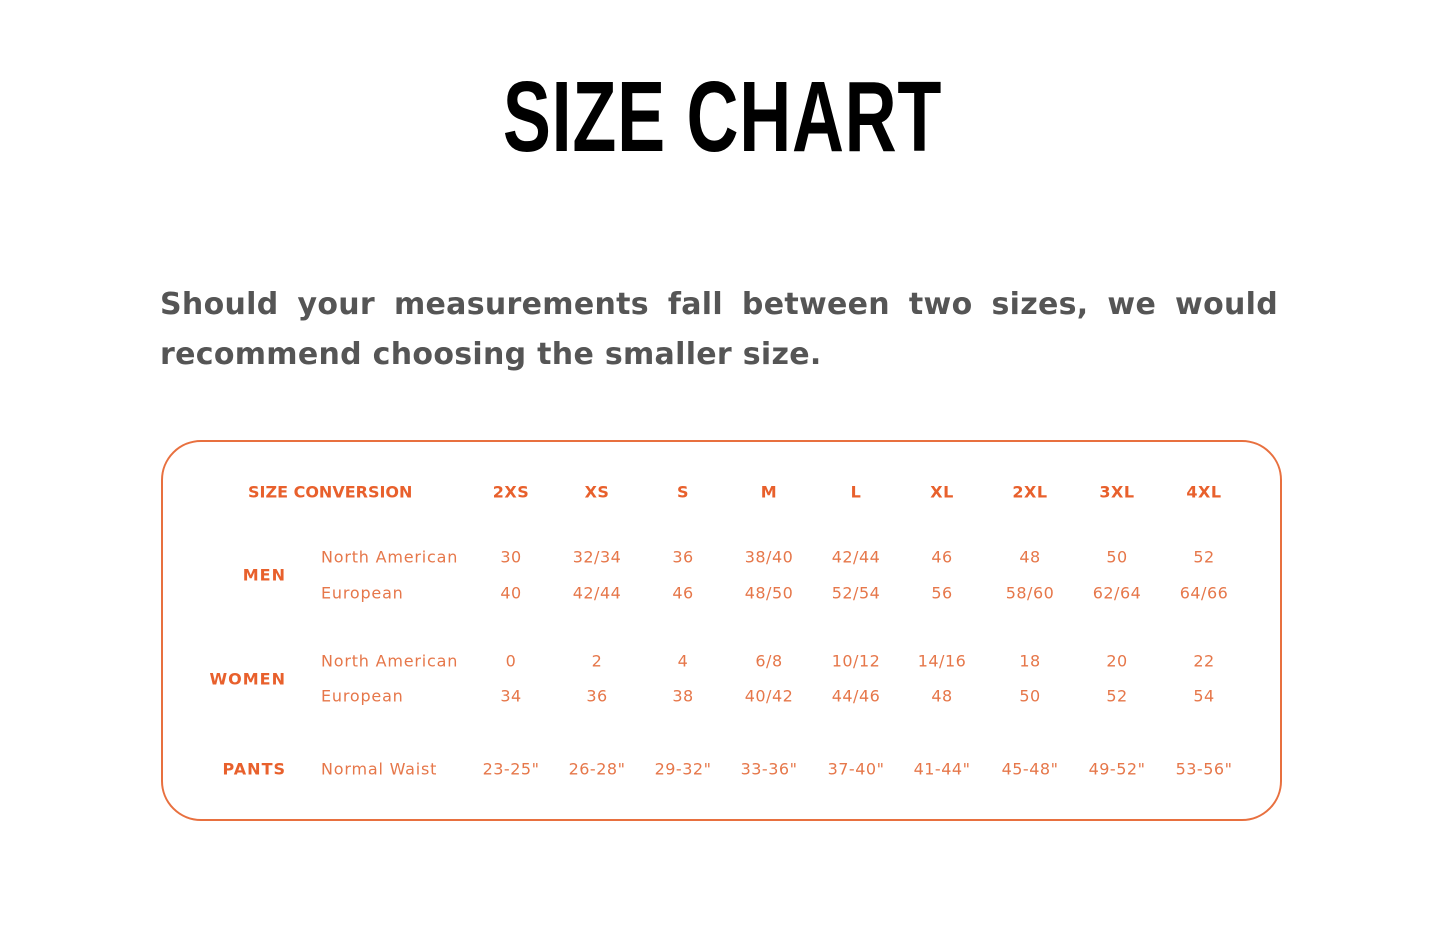  What do you see at coordinates (769, 593) in the screenshot?
I see `table-cell: 48/50` at bounding box center [769, 593].